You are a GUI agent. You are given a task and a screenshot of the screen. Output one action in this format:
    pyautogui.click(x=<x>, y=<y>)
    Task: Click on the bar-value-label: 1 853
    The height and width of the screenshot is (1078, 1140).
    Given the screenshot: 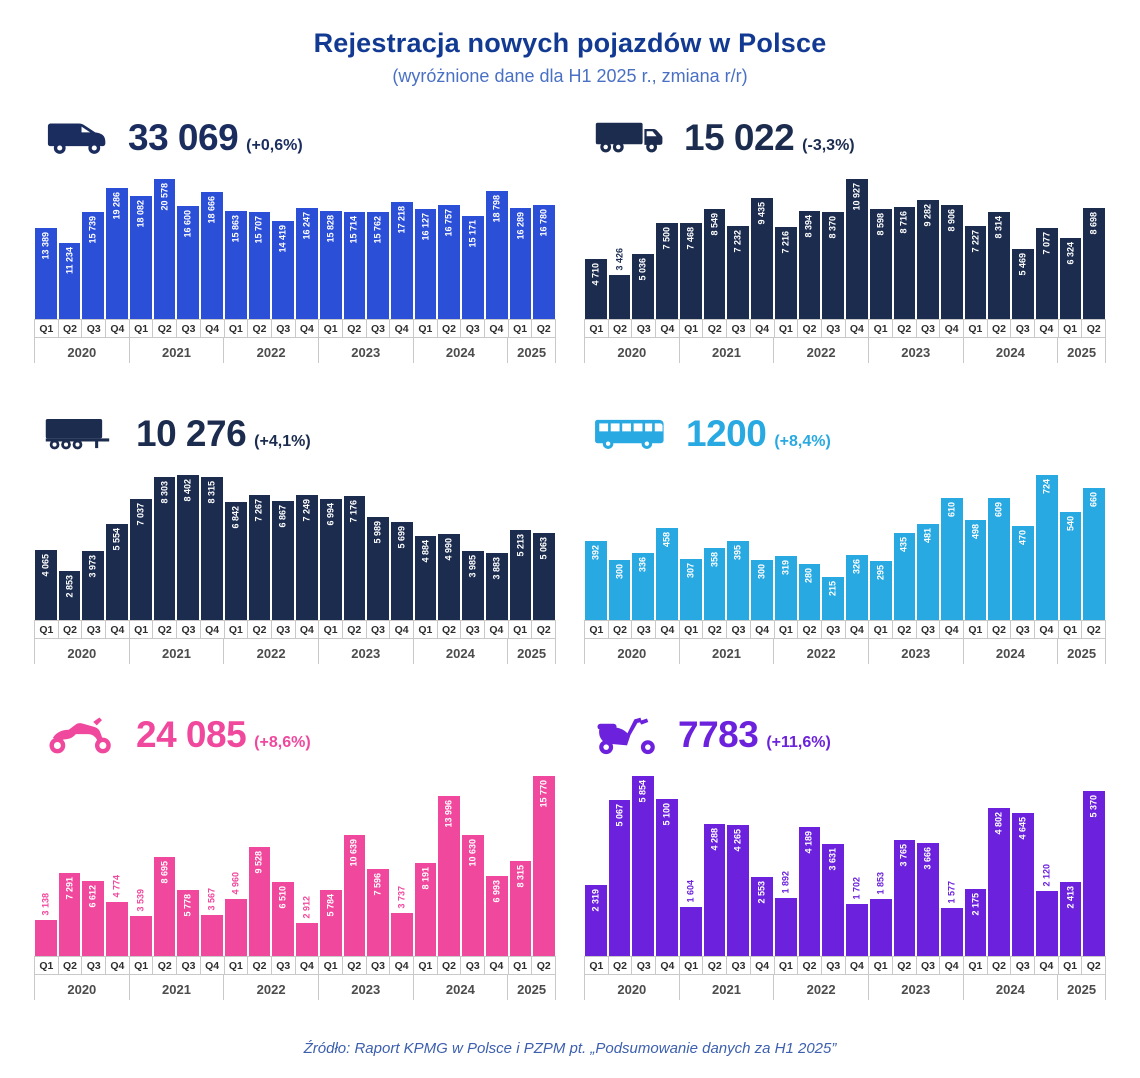 What is the action you would take?
    pyautogui.click(x=880, y=883)
    